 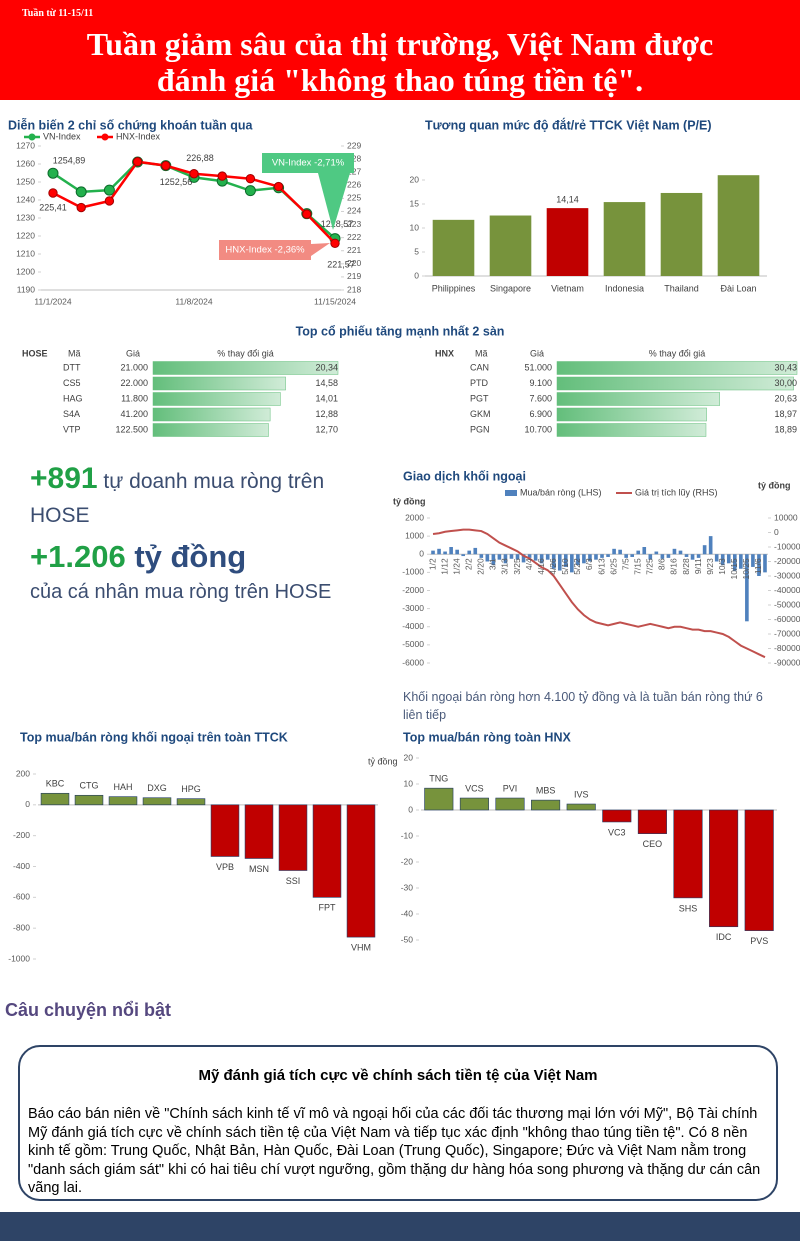 I want to click on value-label: 225,41, so click(x=53, y=207).